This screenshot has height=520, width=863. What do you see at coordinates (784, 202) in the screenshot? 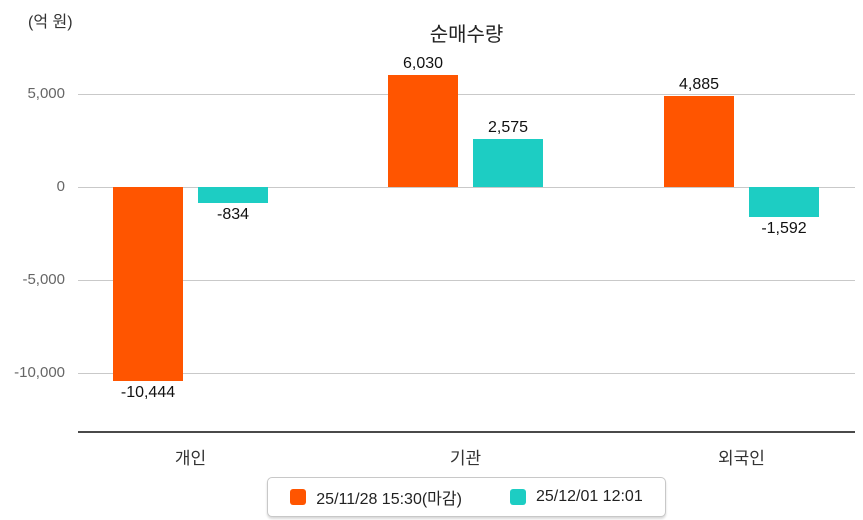
I see `bar-series2-cat3` at bounding box center [784, 202].